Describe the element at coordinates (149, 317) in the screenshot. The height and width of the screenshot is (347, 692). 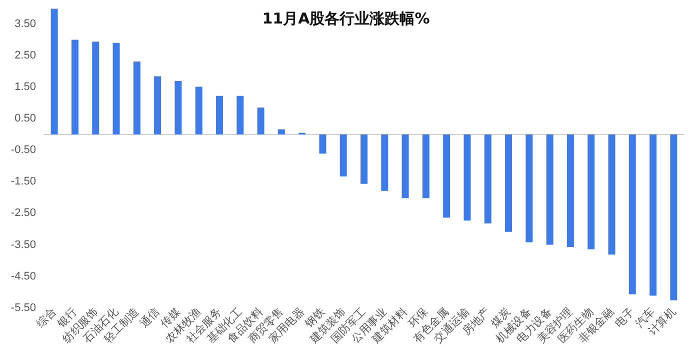
I see `x-tick-label: 通信` at that location.